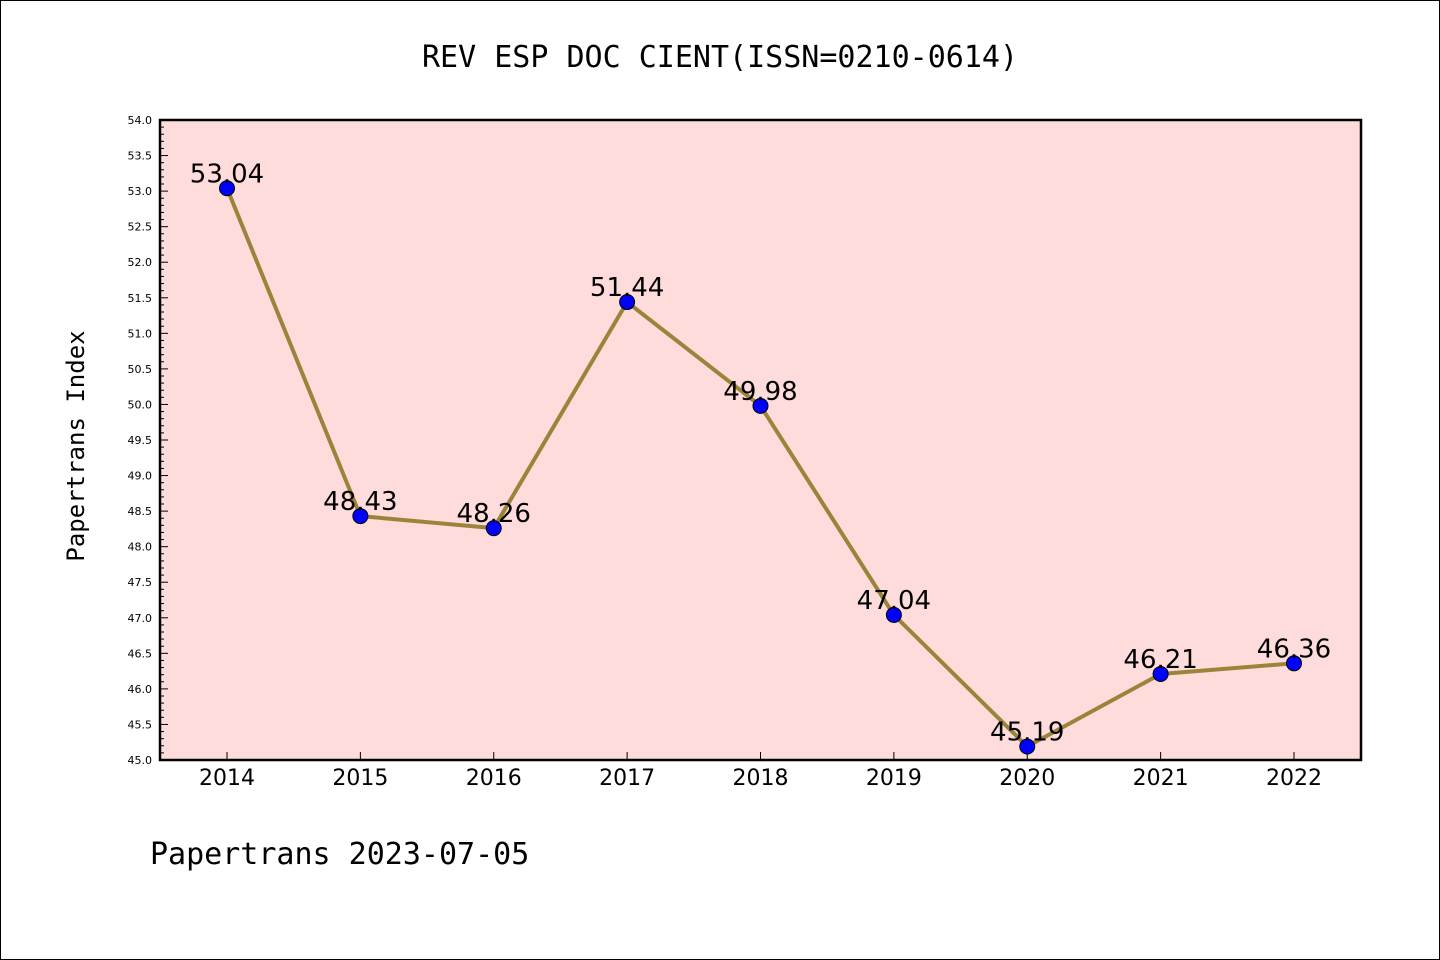  I want to click on x-tick-label: 2017, so click(627, 778).